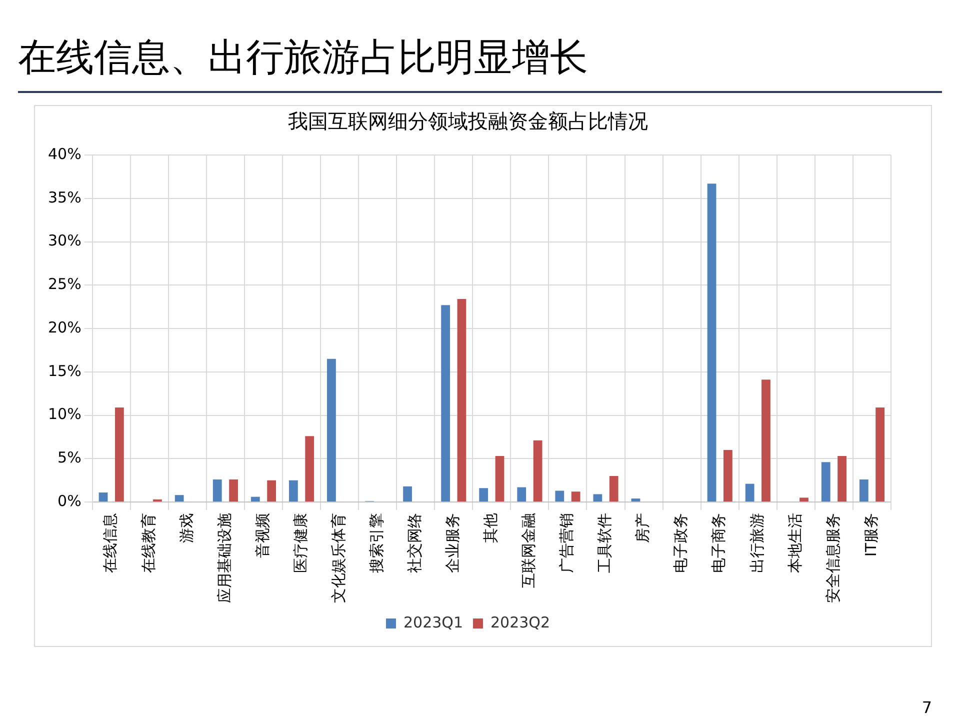 The image size is (960, 720). Describe the element at coordinates (567, 543) in the screenshot. I see `x-tick-label: 广告营销` at that location.